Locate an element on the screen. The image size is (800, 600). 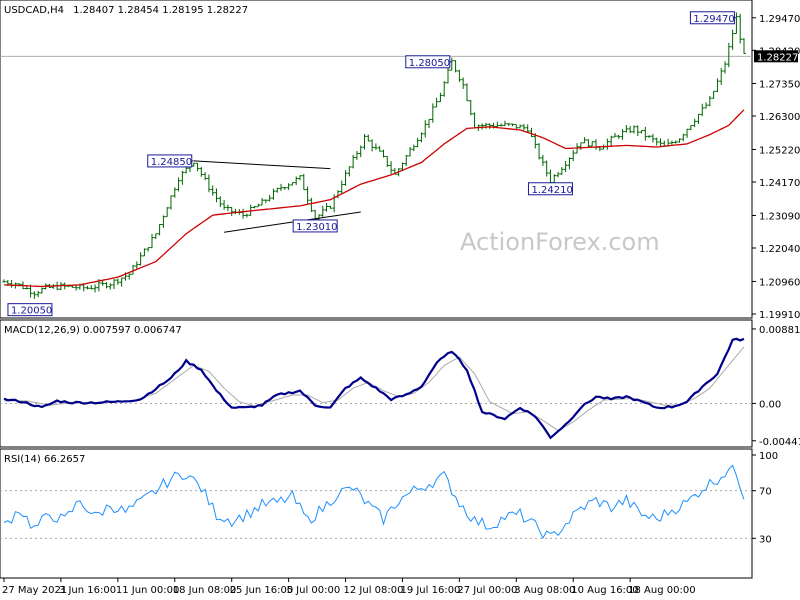
current-price-label: 1.28227 is located at coordinates (777, 57).